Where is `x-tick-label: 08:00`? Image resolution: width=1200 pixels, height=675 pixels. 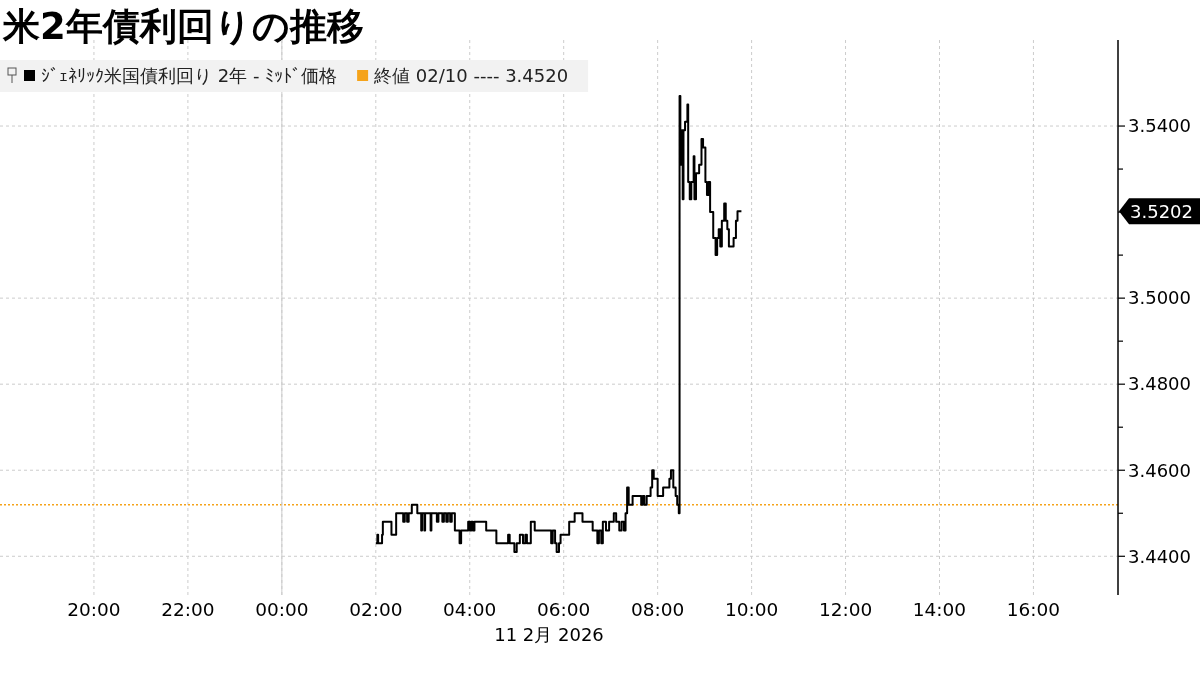 x-tick-label: 08:00 is located at coordinates (657, 609).